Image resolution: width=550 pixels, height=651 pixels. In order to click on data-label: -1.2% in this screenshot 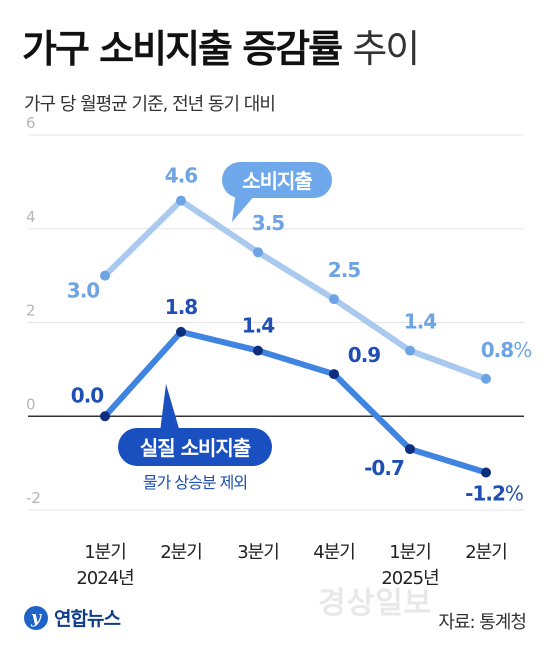, I will do `click(494, 494)`.